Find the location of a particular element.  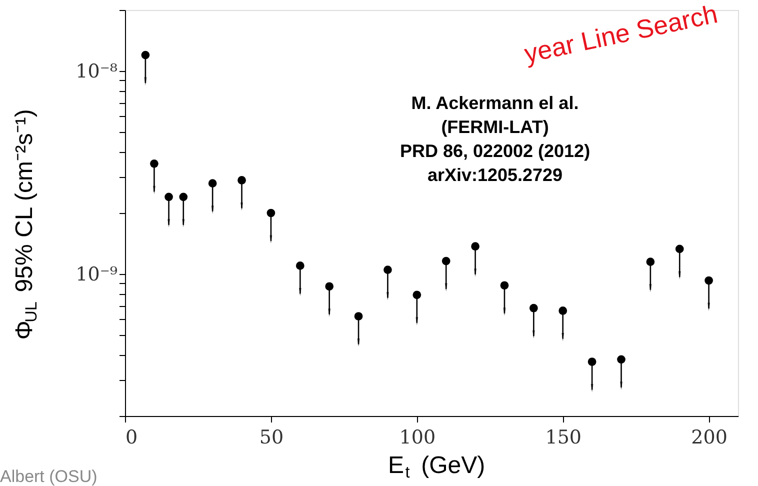

x-tick-label: 0 is located at coordinates (132, 437).